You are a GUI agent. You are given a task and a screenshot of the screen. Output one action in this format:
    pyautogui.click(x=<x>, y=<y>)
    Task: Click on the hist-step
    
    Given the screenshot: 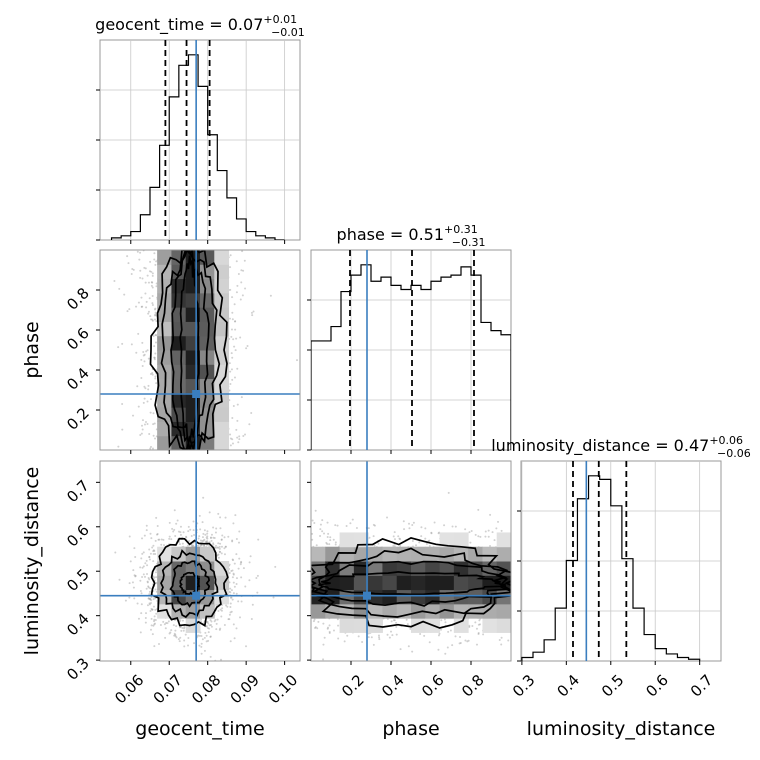 What is the action you would take?
    pyautogui.click(x=197, y=147)
    